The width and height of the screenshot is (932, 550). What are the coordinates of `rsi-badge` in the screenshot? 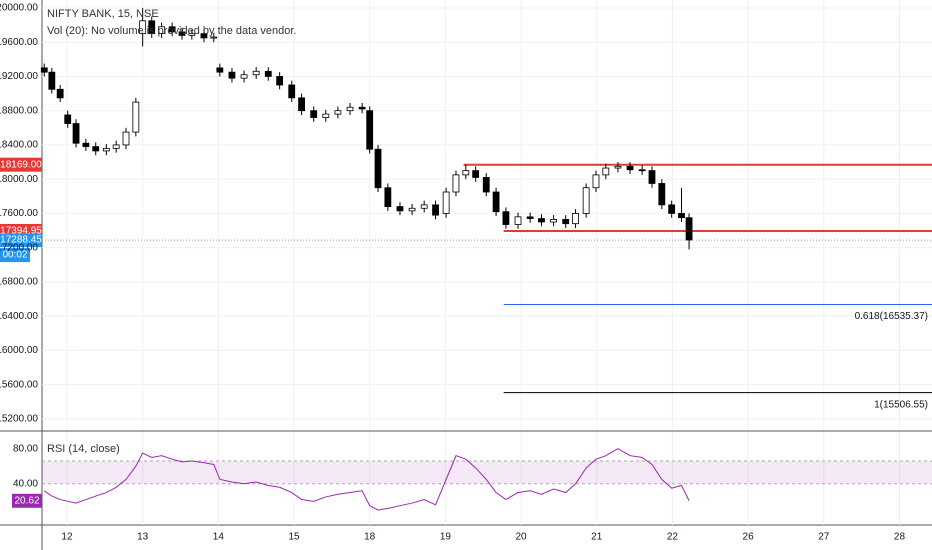 It's located at (27, 500).